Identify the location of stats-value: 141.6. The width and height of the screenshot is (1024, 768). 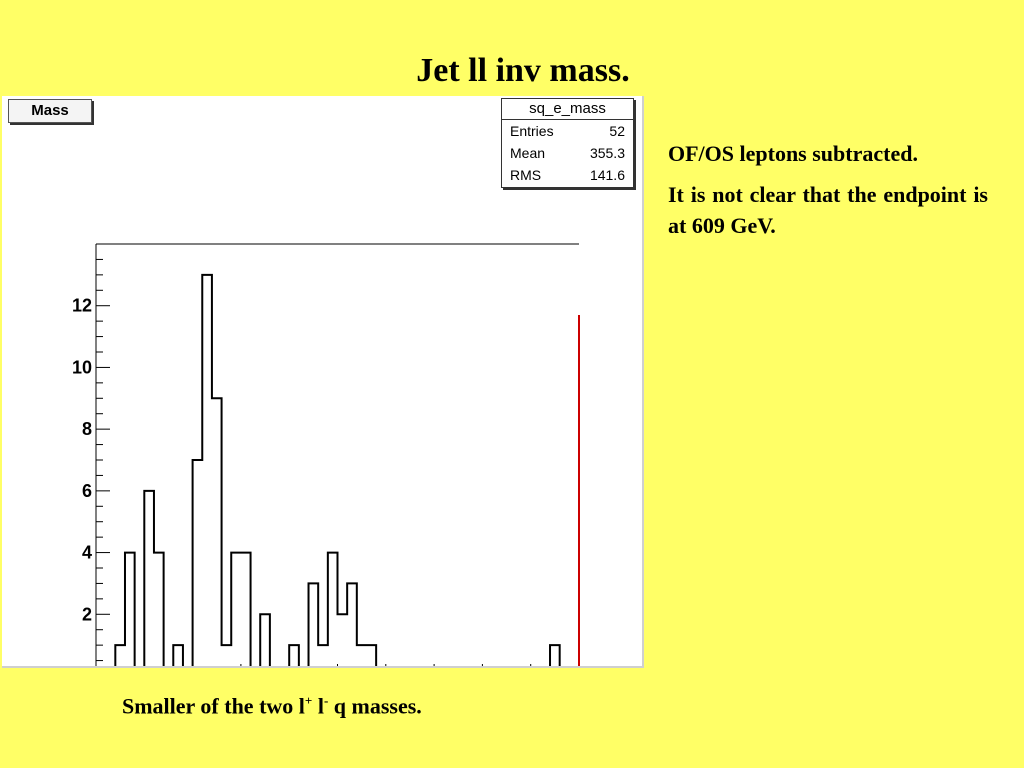
(607, 175).